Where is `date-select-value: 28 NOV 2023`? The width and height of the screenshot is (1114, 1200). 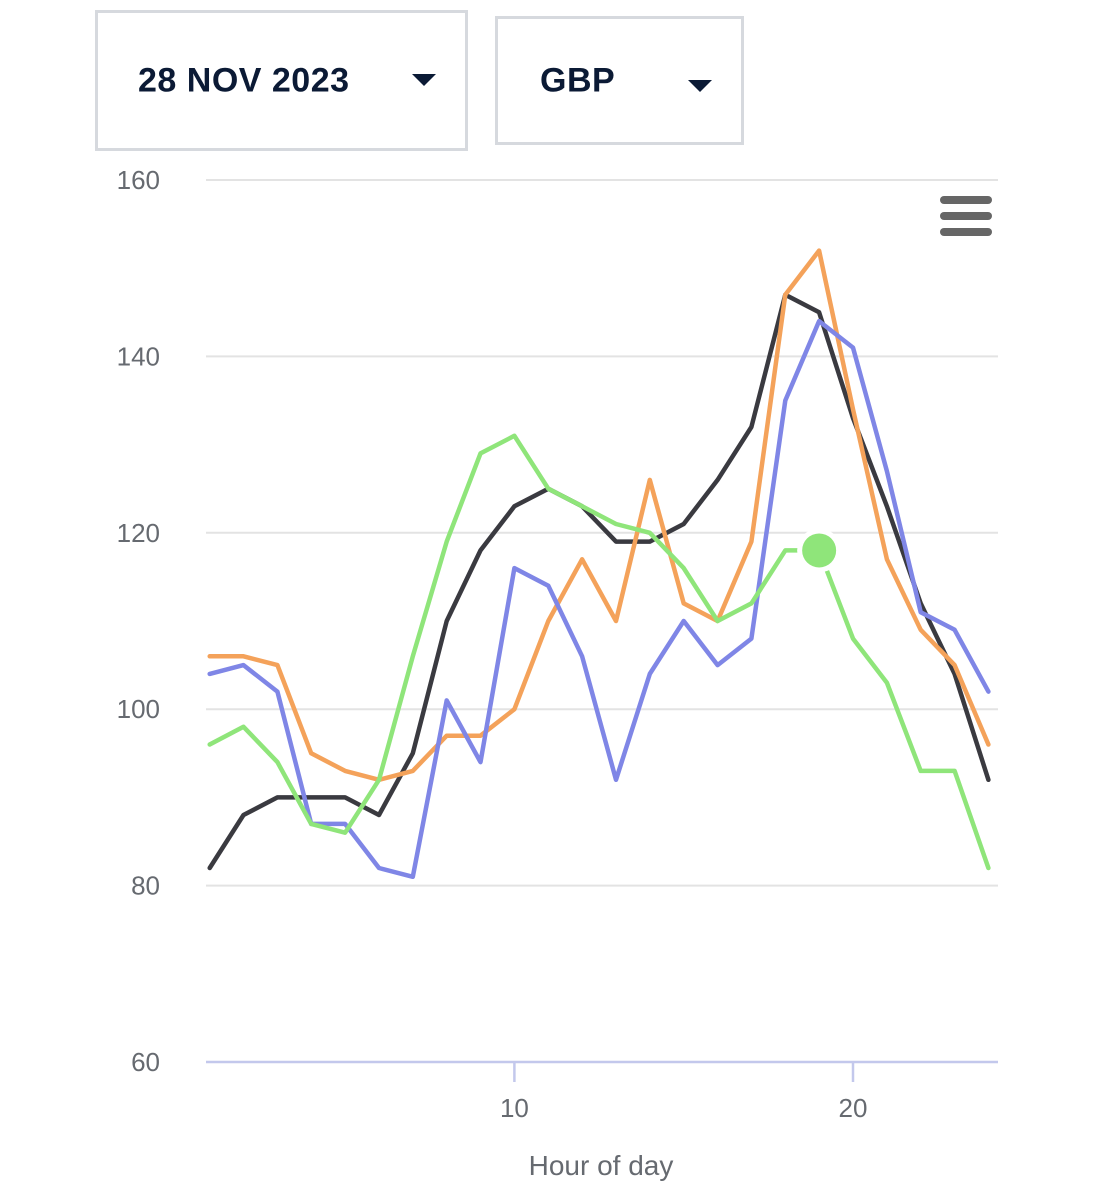
date-select-value: 28 NOV 2023 is located at coordinates (244, 80).